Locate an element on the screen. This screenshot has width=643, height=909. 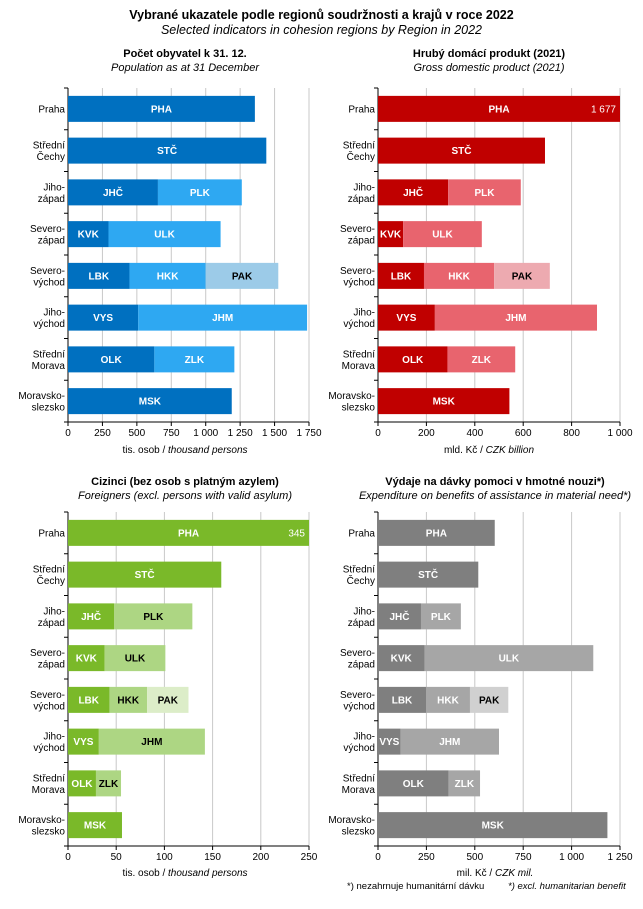
x-tick-label: 1 000 is located at coordinates (205, 433).